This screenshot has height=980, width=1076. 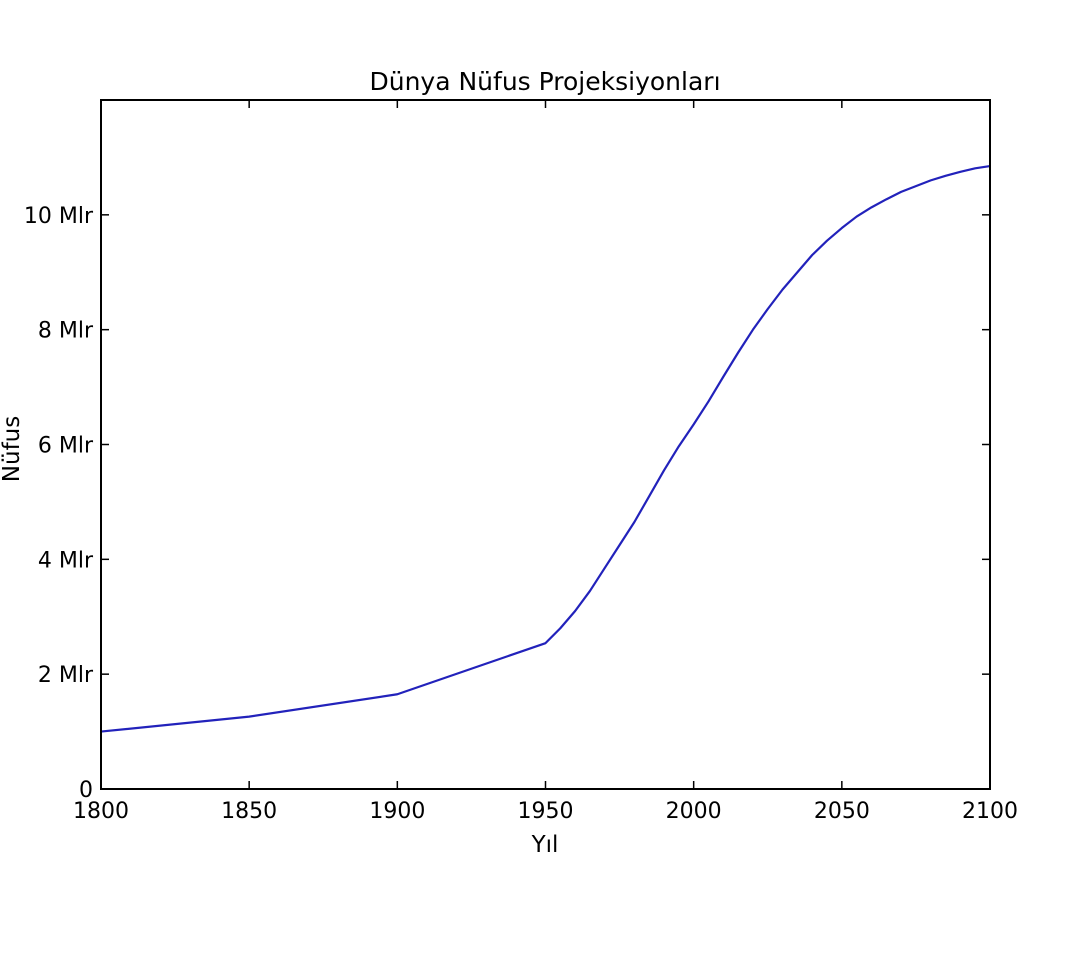 I want to click on y-tick-label: 2 Mlr, so click(x=66, y=675).